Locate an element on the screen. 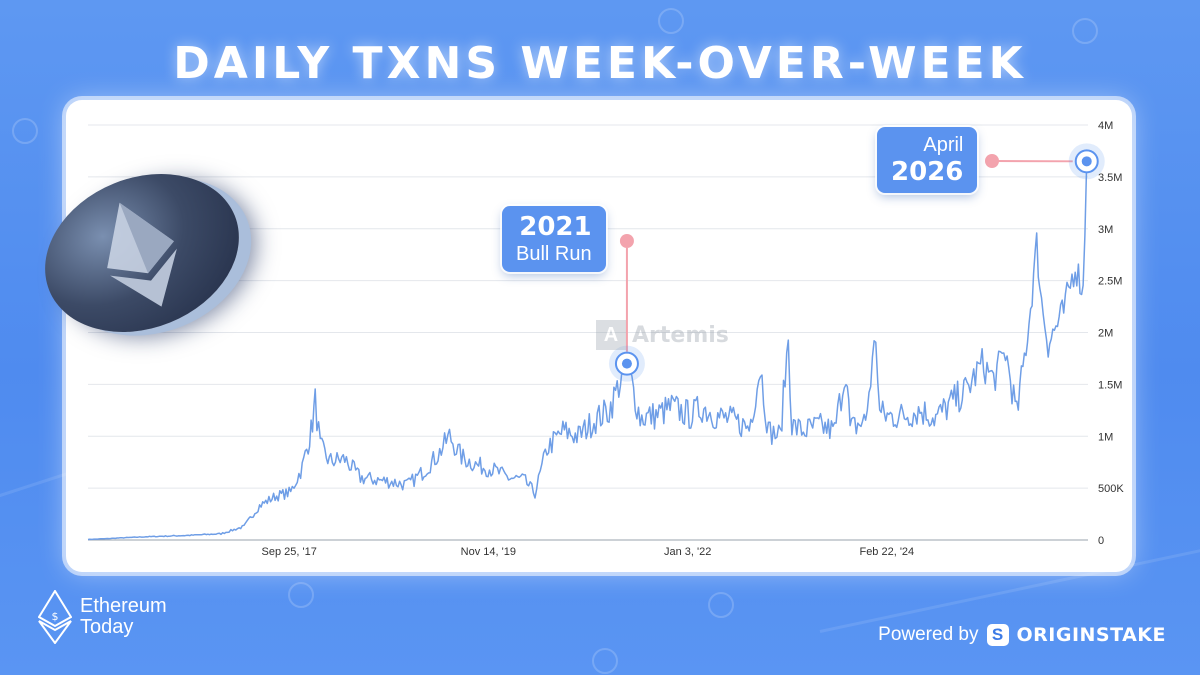 This screenshot has height=675, width=1200. x-tick-label: Sep 25, '17 is located at coordinates (289, 552).